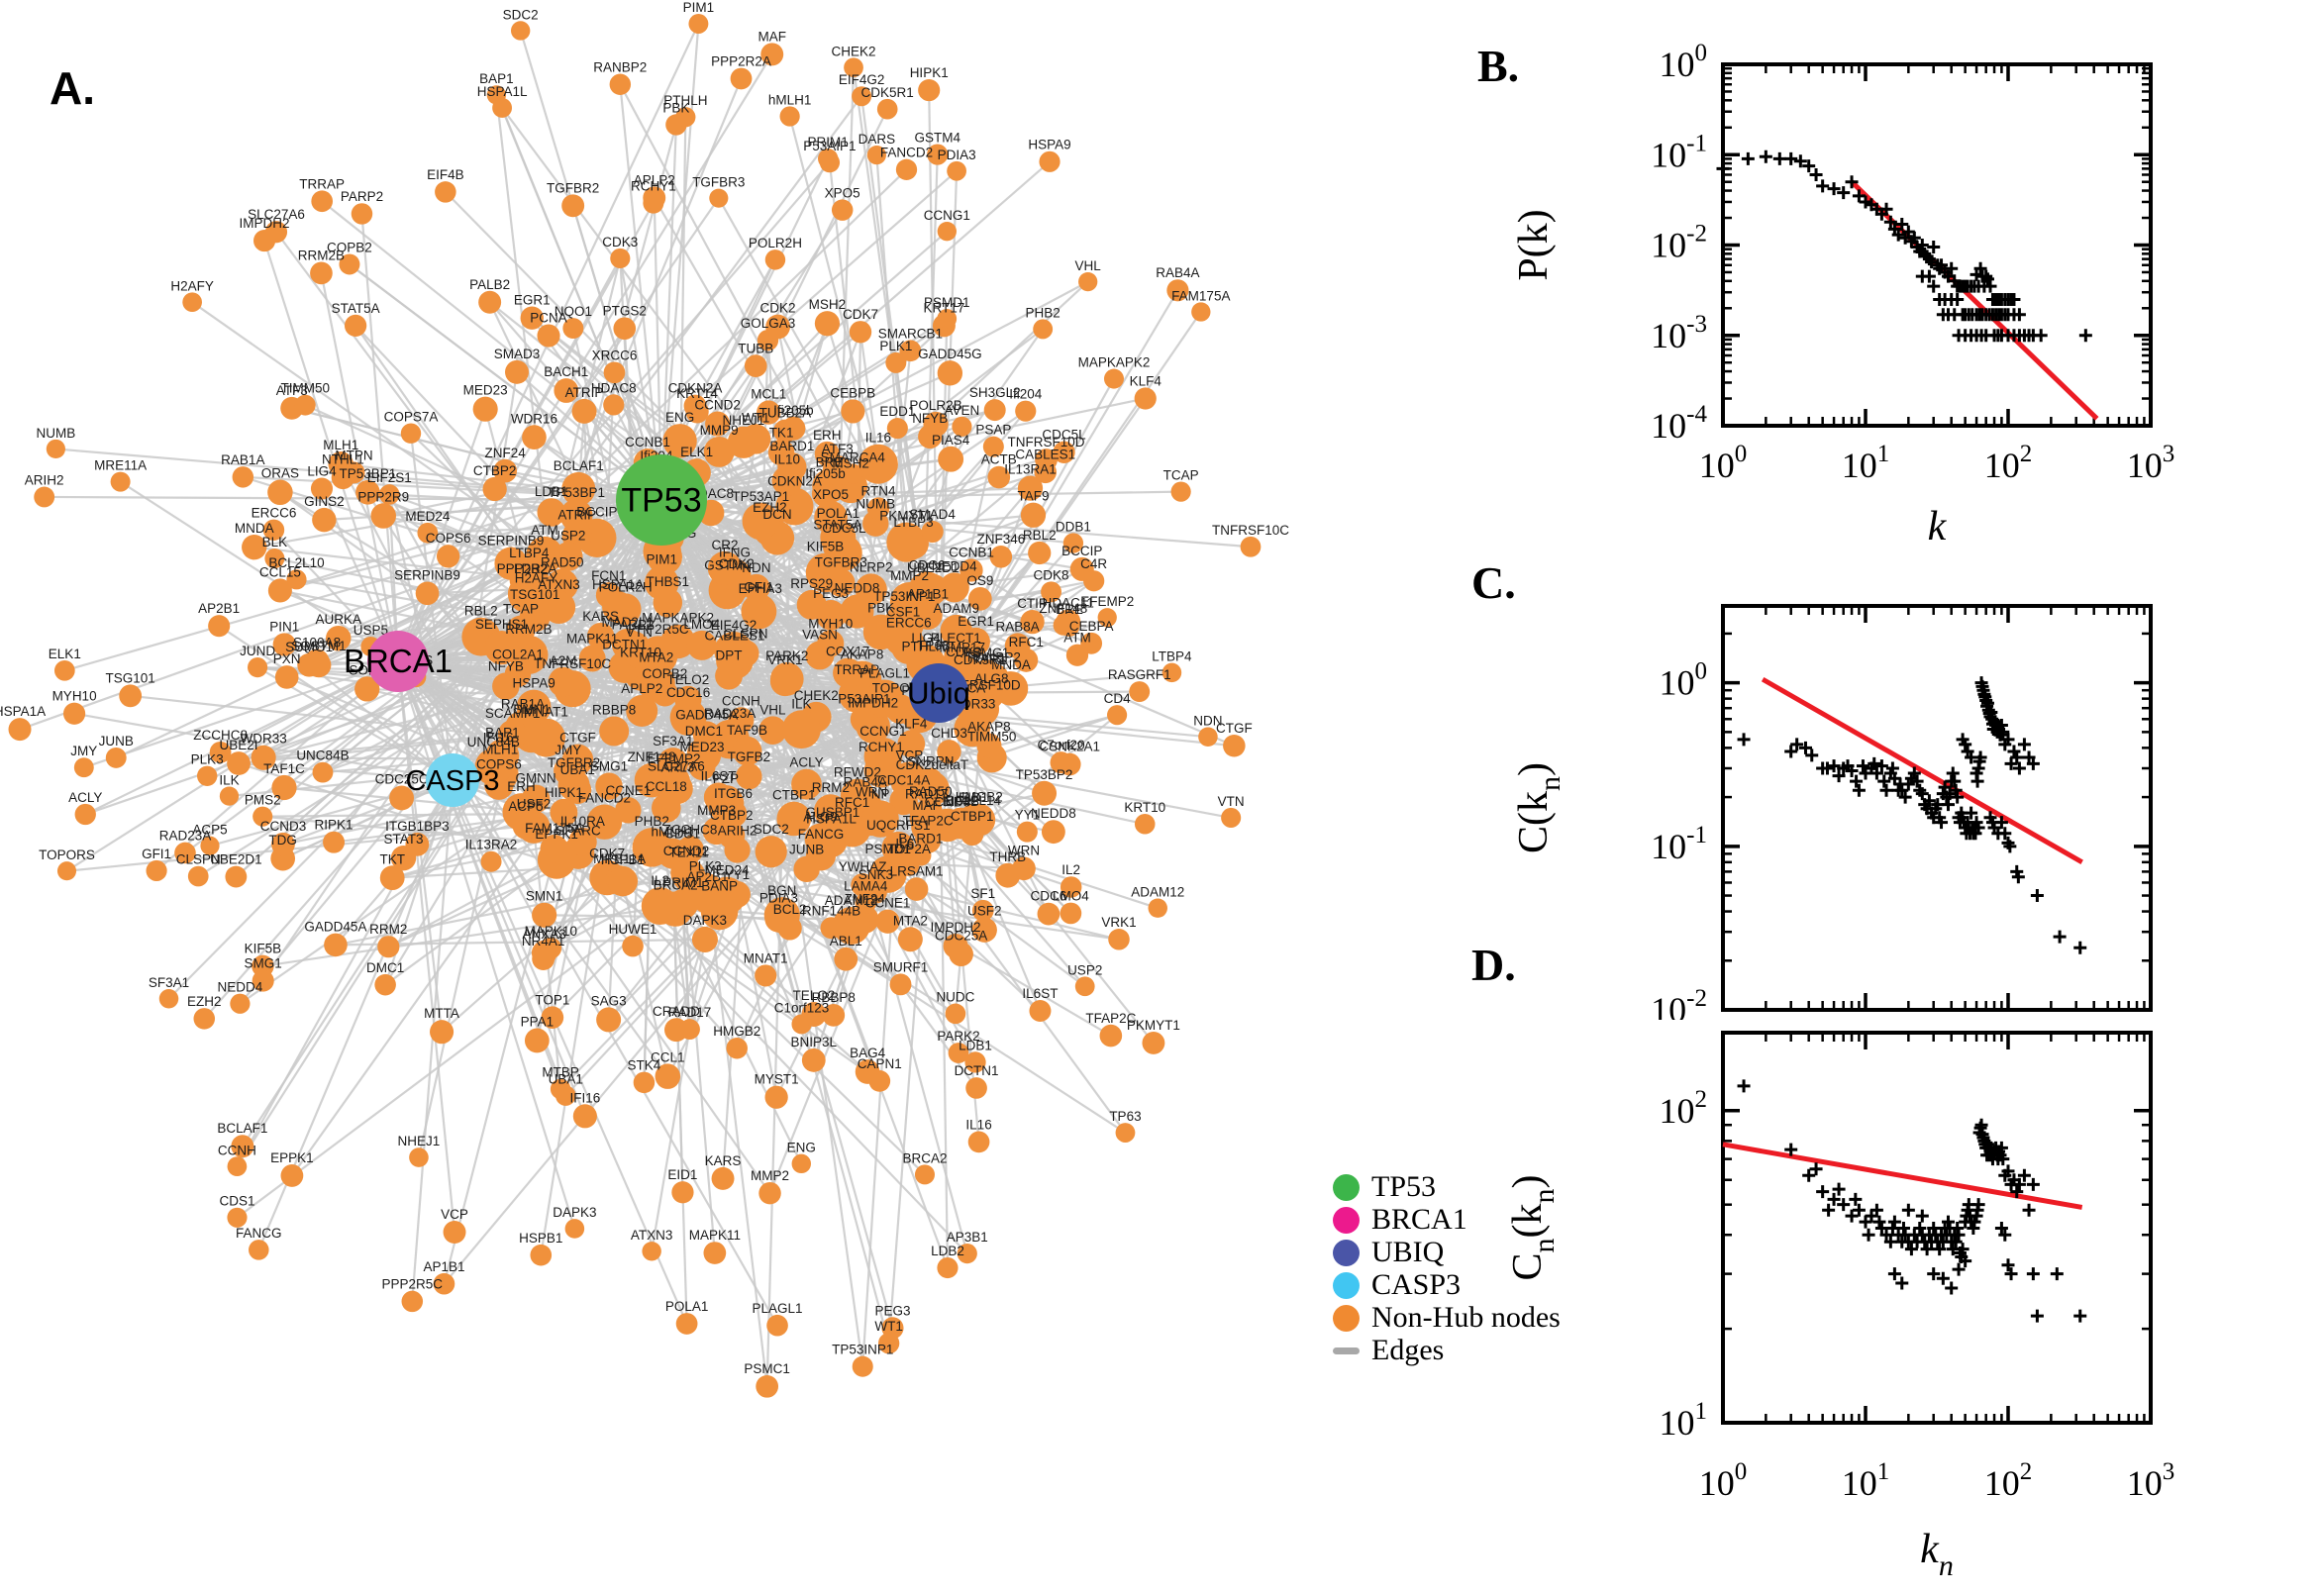 The height and width of the screenshot is (1596, 2323). Describe the element at coordinates (1049, 896) in the screenshot. I see `svg-text: CDC6` at that location.